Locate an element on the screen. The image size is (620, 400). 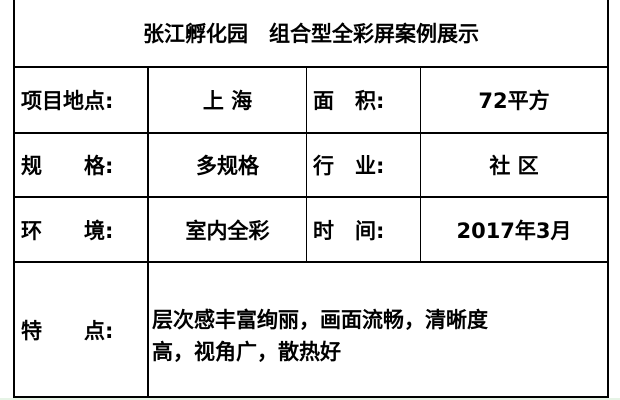
value-time: 2017年3月 is located at coordinates (514, 230).